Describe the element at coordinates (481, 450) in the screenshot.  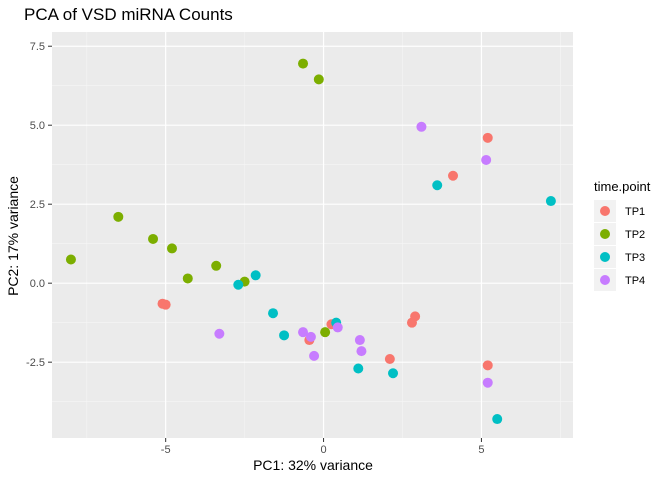
I see `x-tick-label: 5` at that location.